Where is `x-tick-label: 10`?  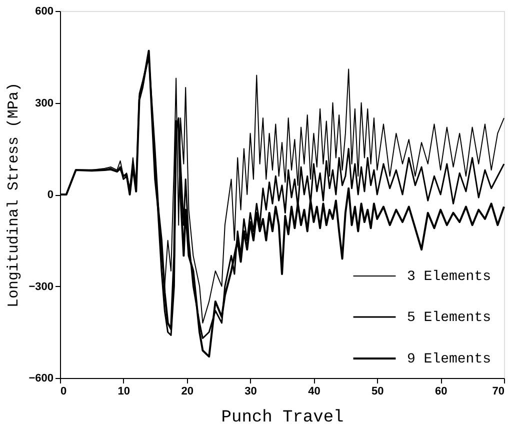
x-tick-label: 10 is located at coordinates (124, 392).